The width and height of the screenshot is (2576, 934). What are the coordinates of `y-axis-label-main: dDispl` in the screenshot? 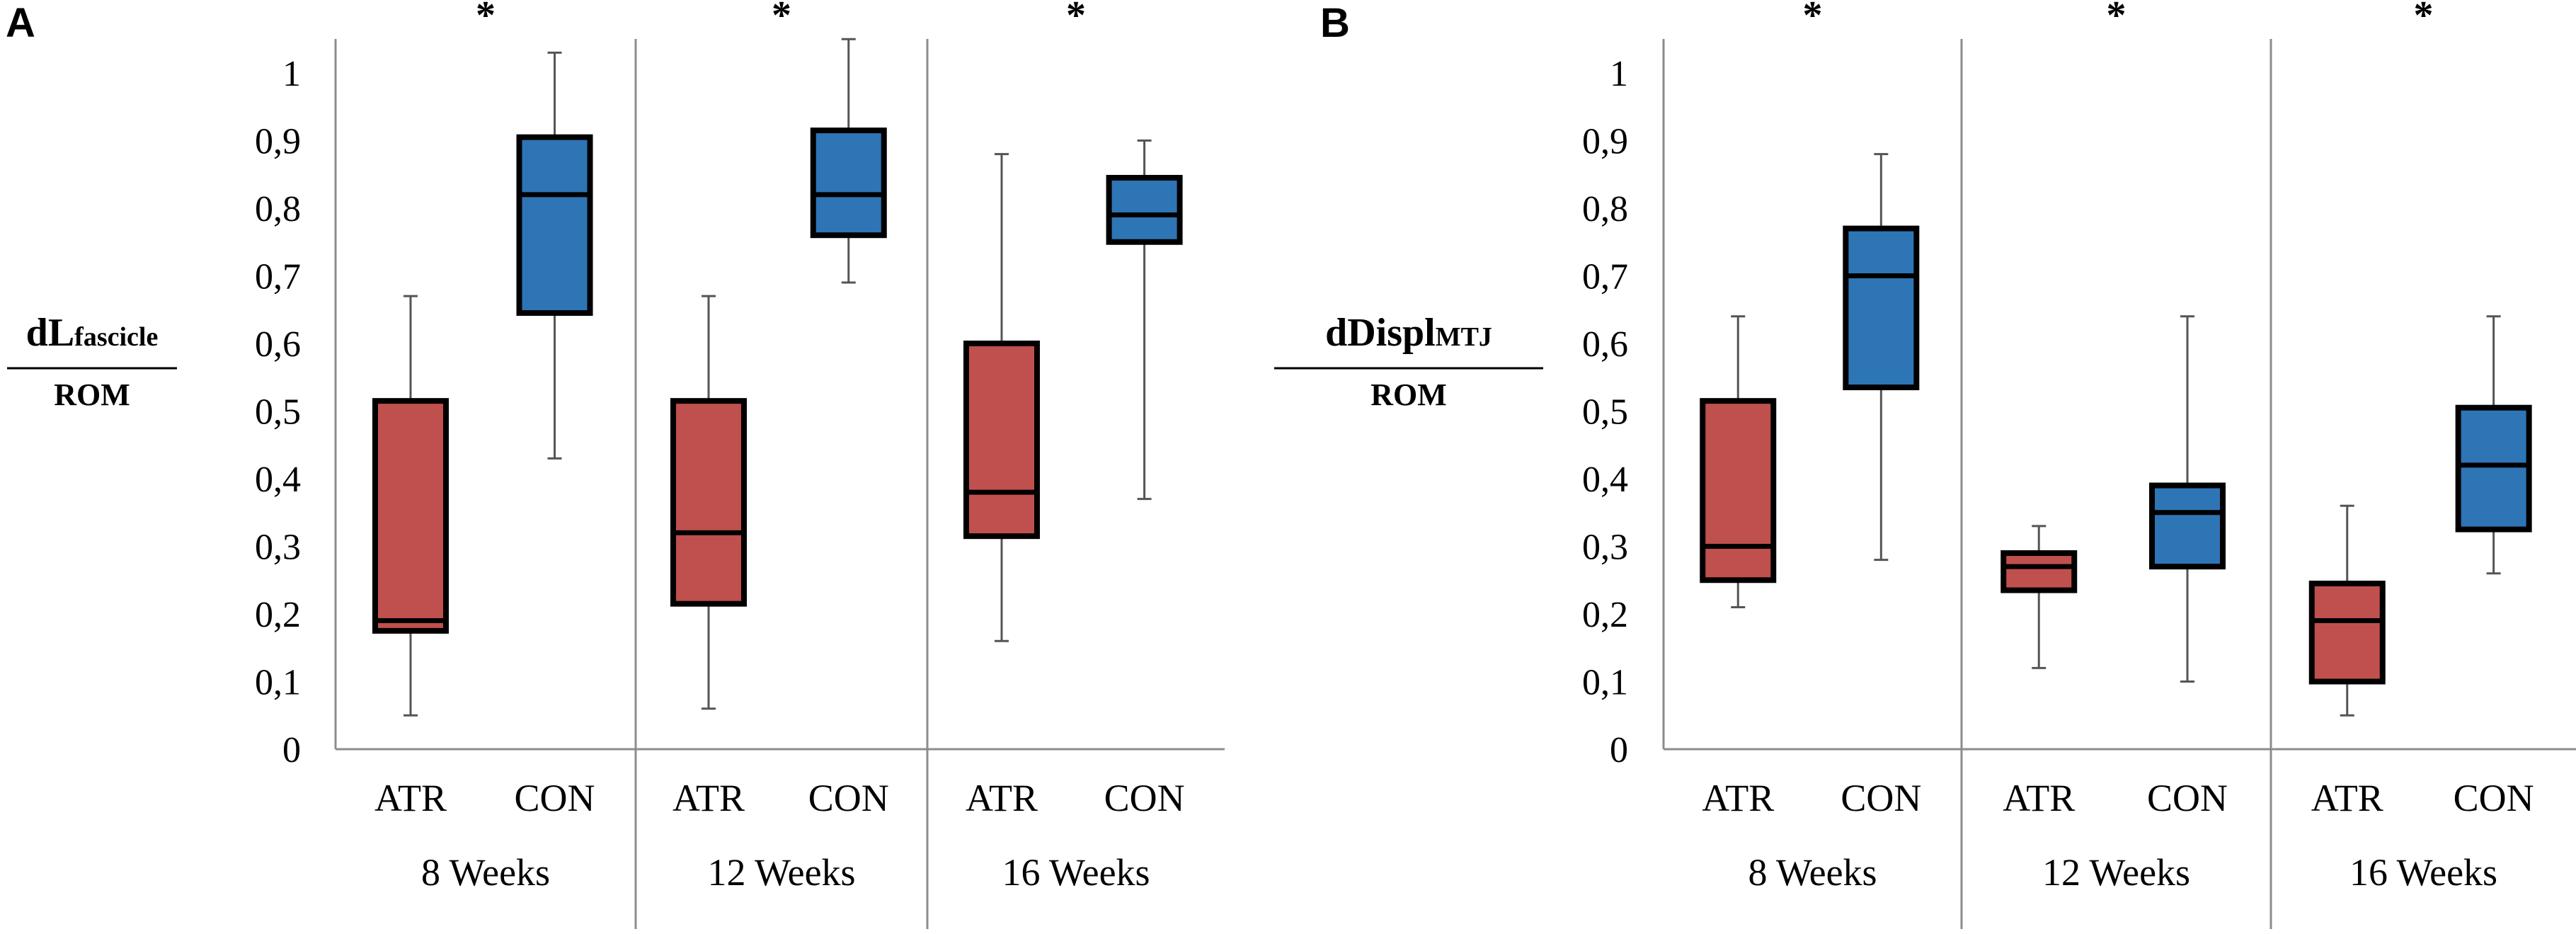 It's located at (1380, 333).